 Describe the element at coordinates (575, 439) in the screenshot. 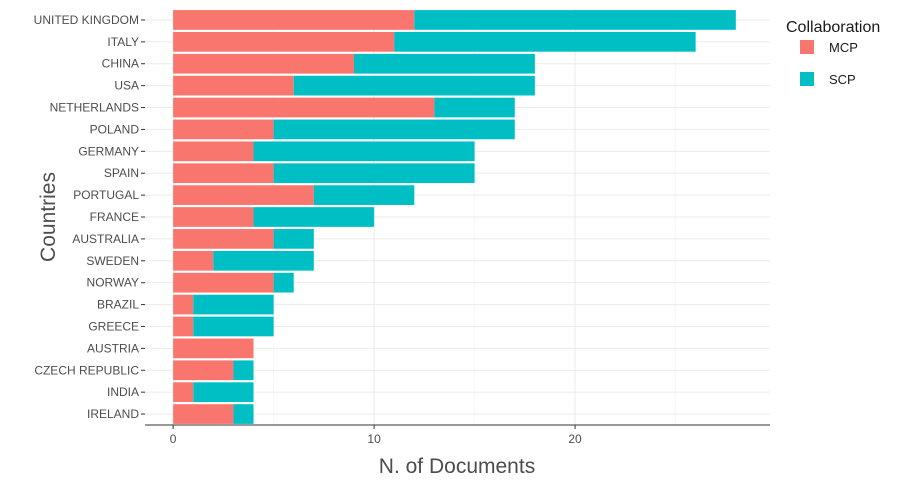

I see `x-tick-label: 20` at that location.